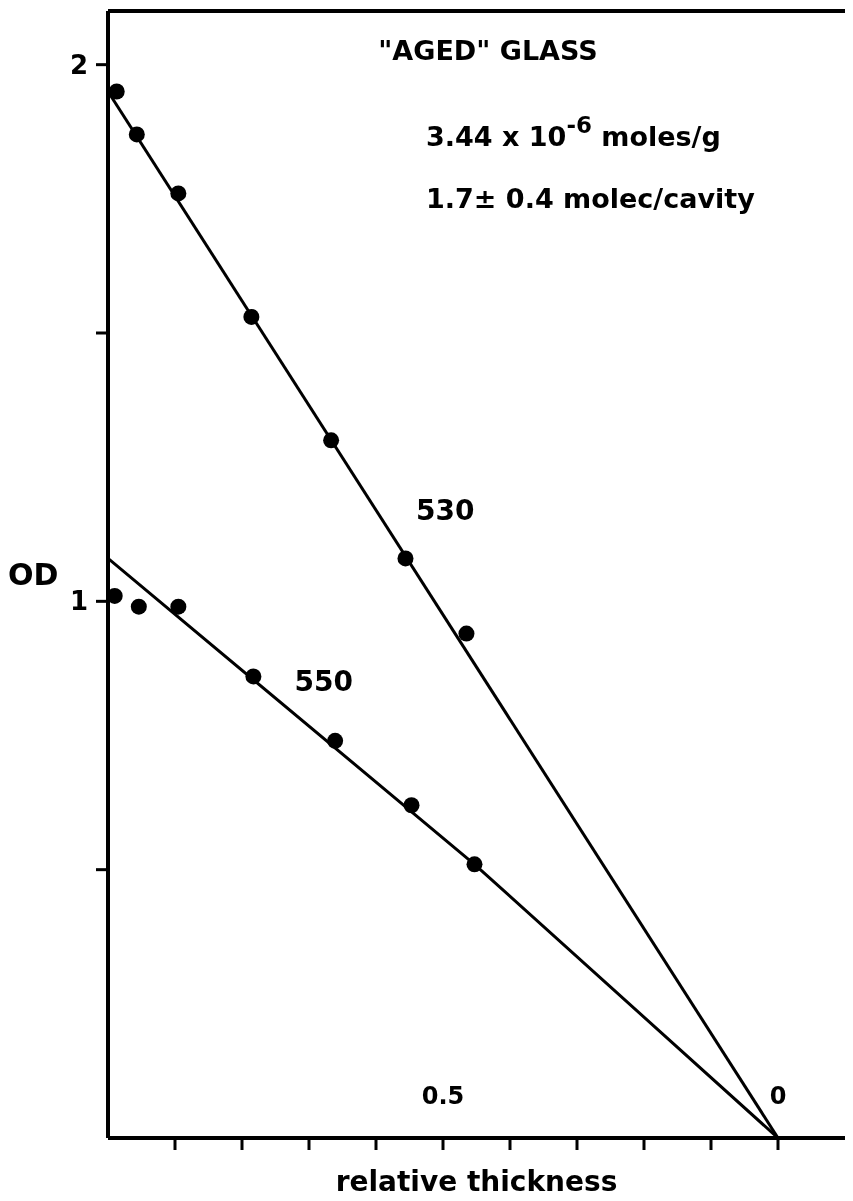 The width and height of the screenshot is (853, 1201). Describe the element at coordinates (488, 50) in the screenshot. I see `text: "AGED" GLASS` at that location.